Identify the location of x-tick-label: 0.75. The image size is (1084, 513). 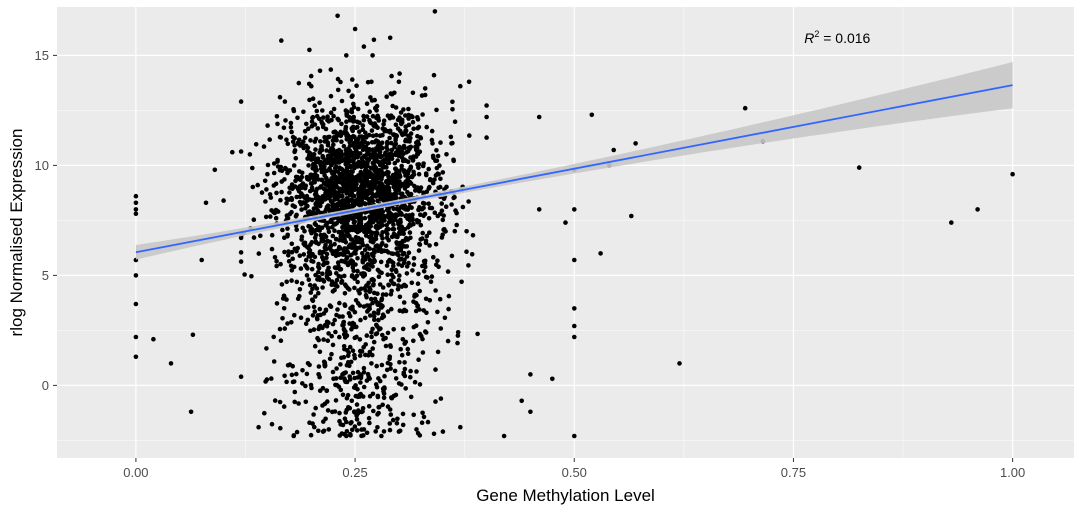
(793, 472).